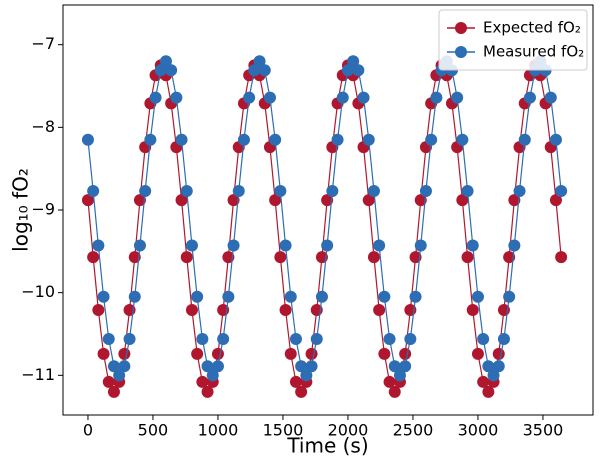 Image resolution: width=600 pixels, height=464 pixels. What do you see at coordinates (461, 28) in the screenshot?
I see `legend-marker` at bounding box center [461, 28].